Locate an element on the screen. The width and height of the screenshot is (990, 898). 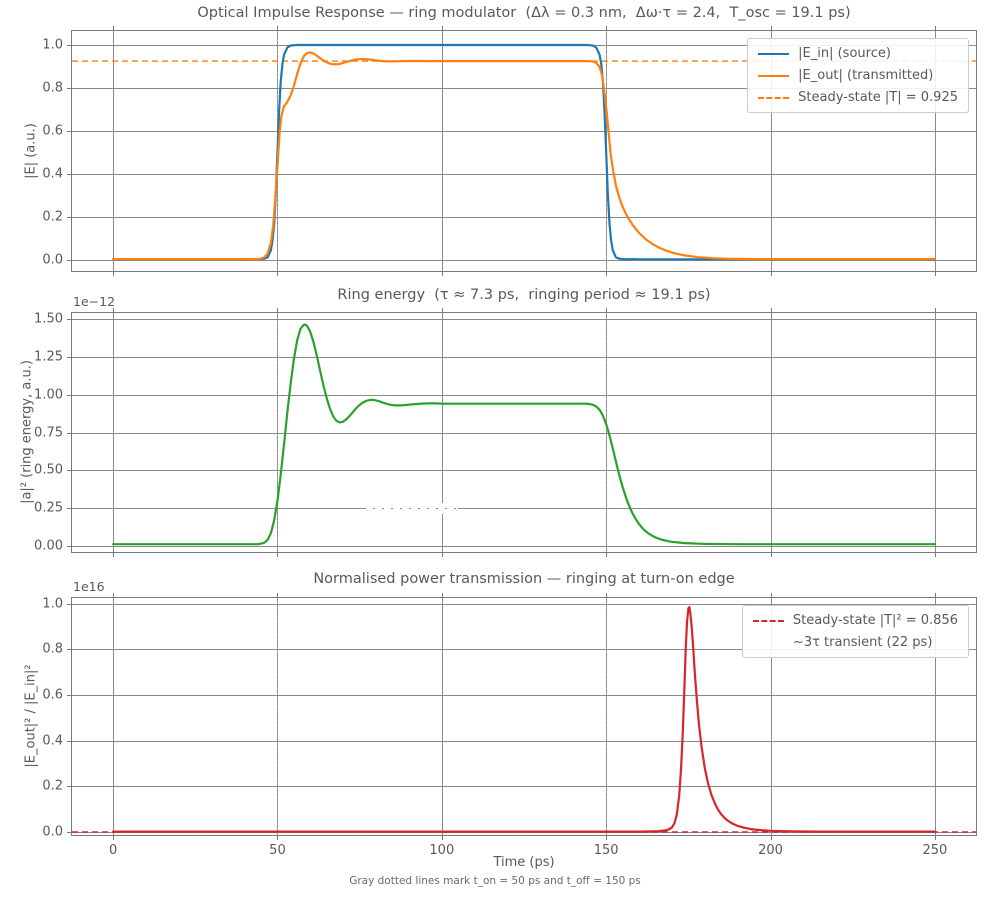
x-tick-label: 200 is located at coordinates (770, 850).